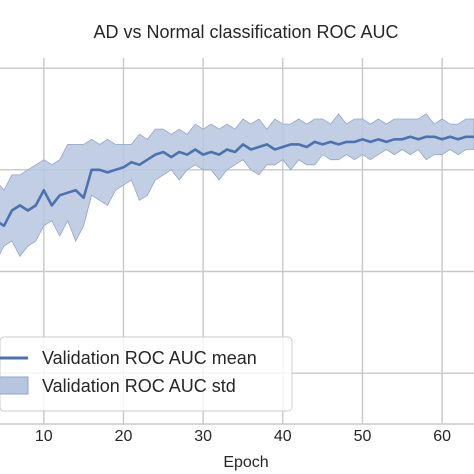 The width and height of the screenshot is (474, 474). Describe the element at coordinates (14, 385) in the screenshot. I see `legend-std-swatch` at that location.